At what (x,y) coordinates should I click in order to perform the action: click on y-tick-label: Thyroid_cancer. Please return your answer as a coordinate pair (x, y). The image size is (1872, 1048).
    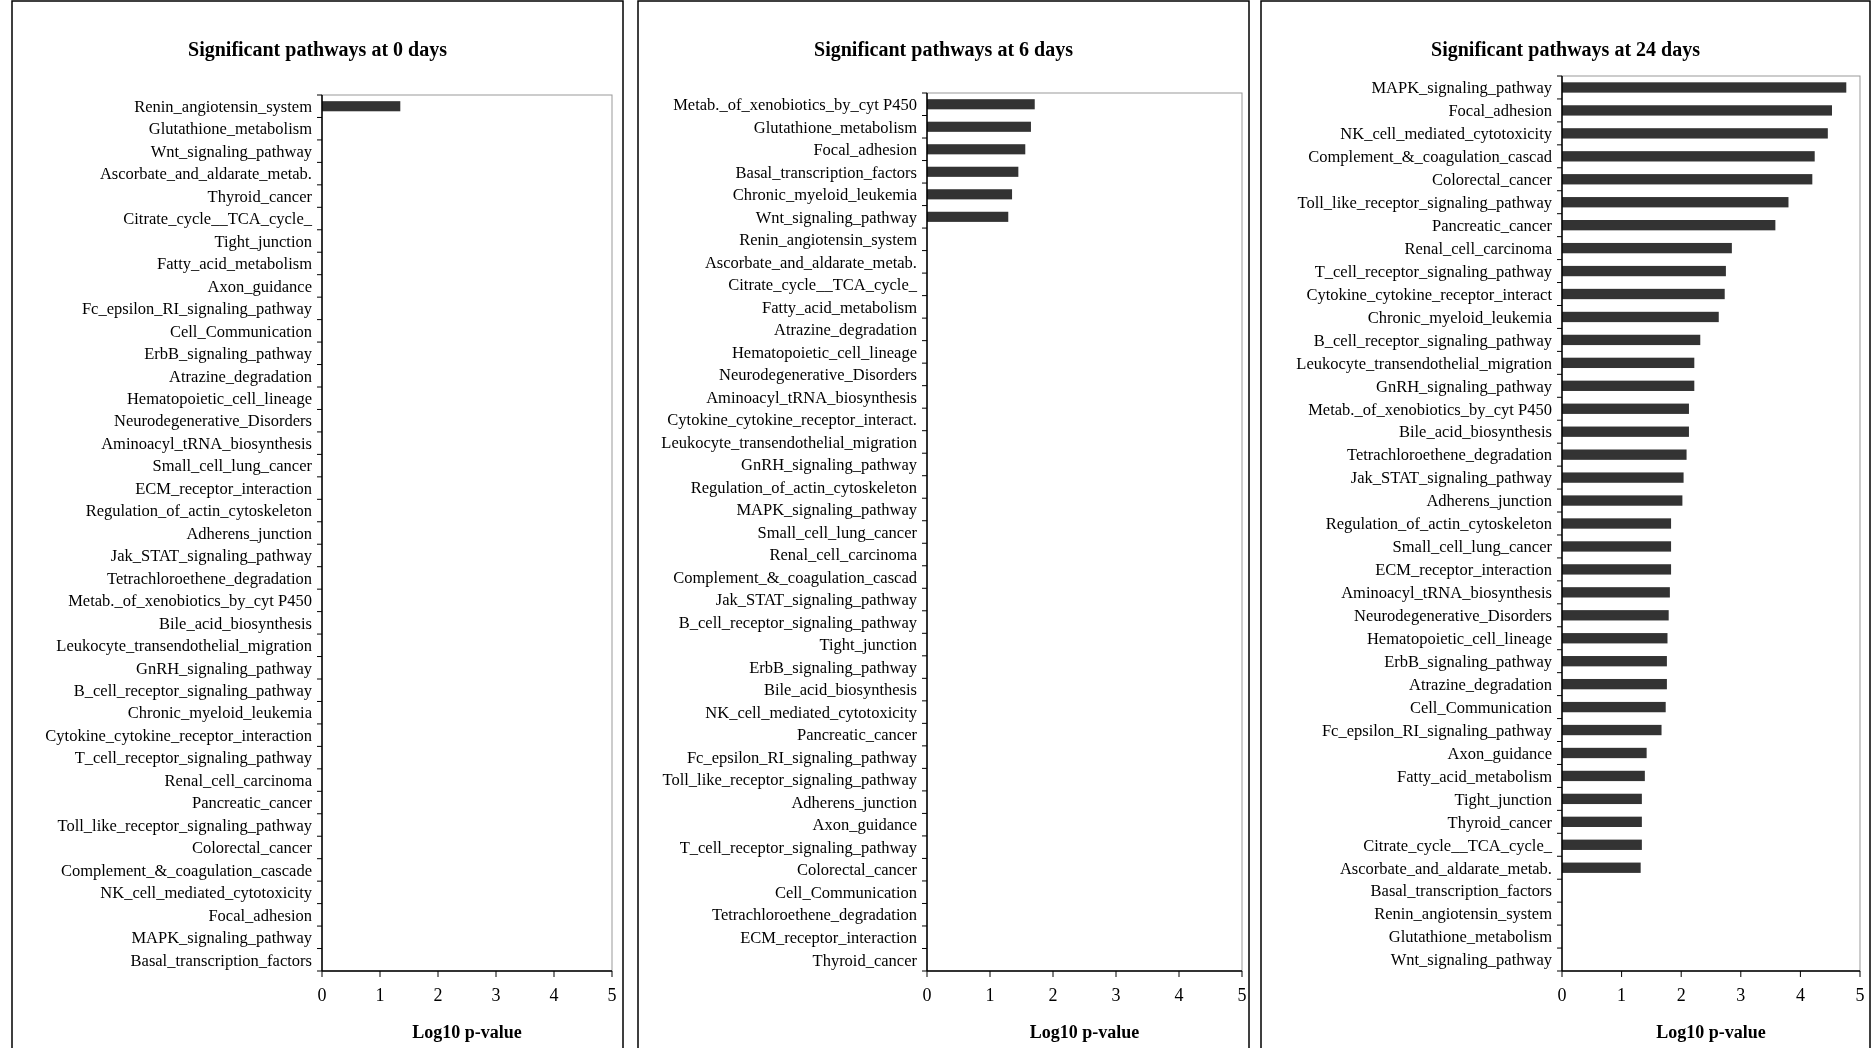
    Looking at the image, I should click on (260, 196).